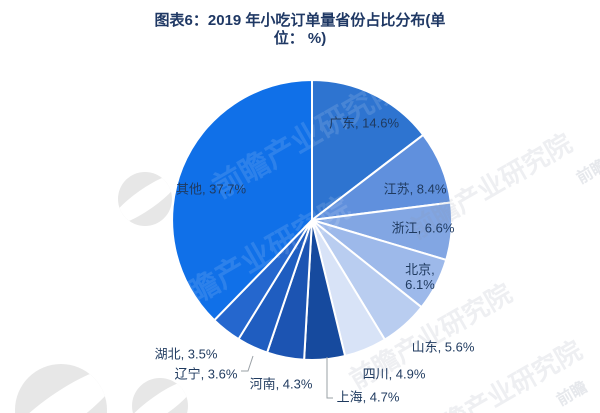 The height and width of the screenshot is (413, 600). What do you see at coordinates (242, 200) in the screenshot?
I see `pie-slice-其他` at bounding box center [242, 200].